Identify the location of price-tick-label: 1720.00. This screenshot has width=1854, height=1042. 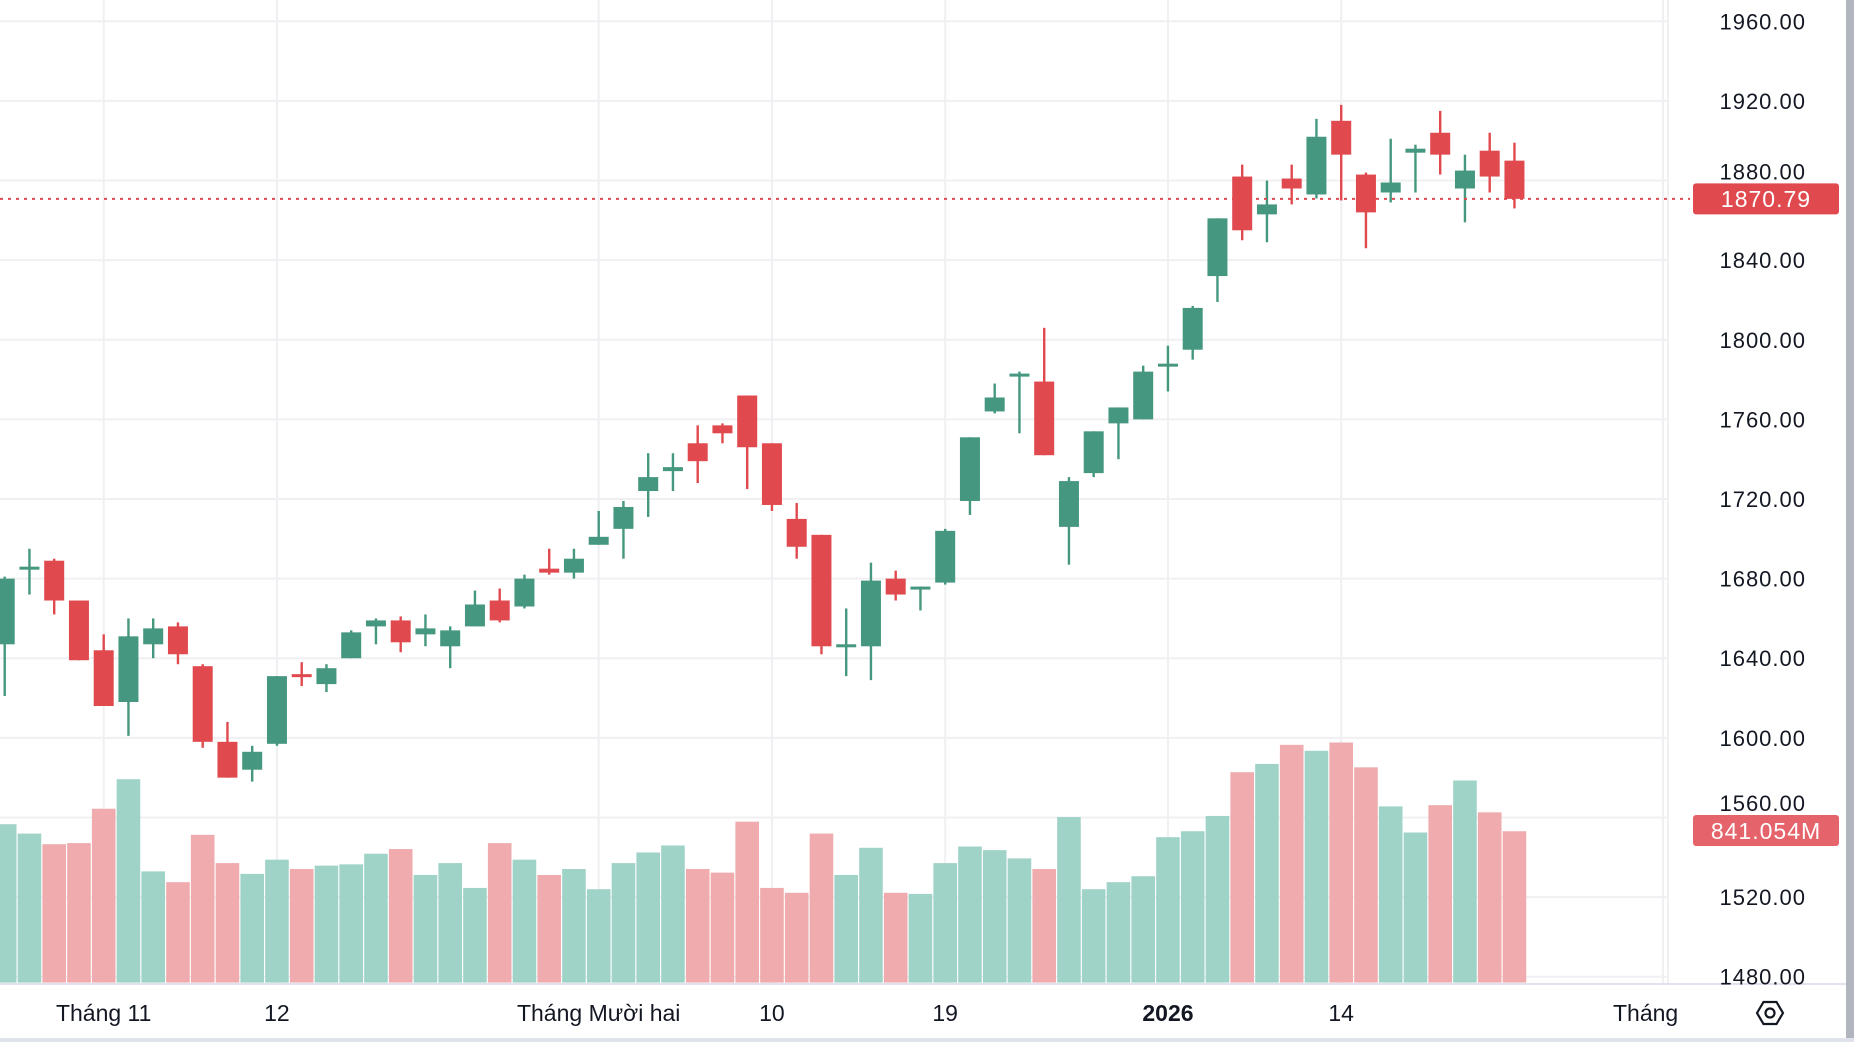
(1762, 499).